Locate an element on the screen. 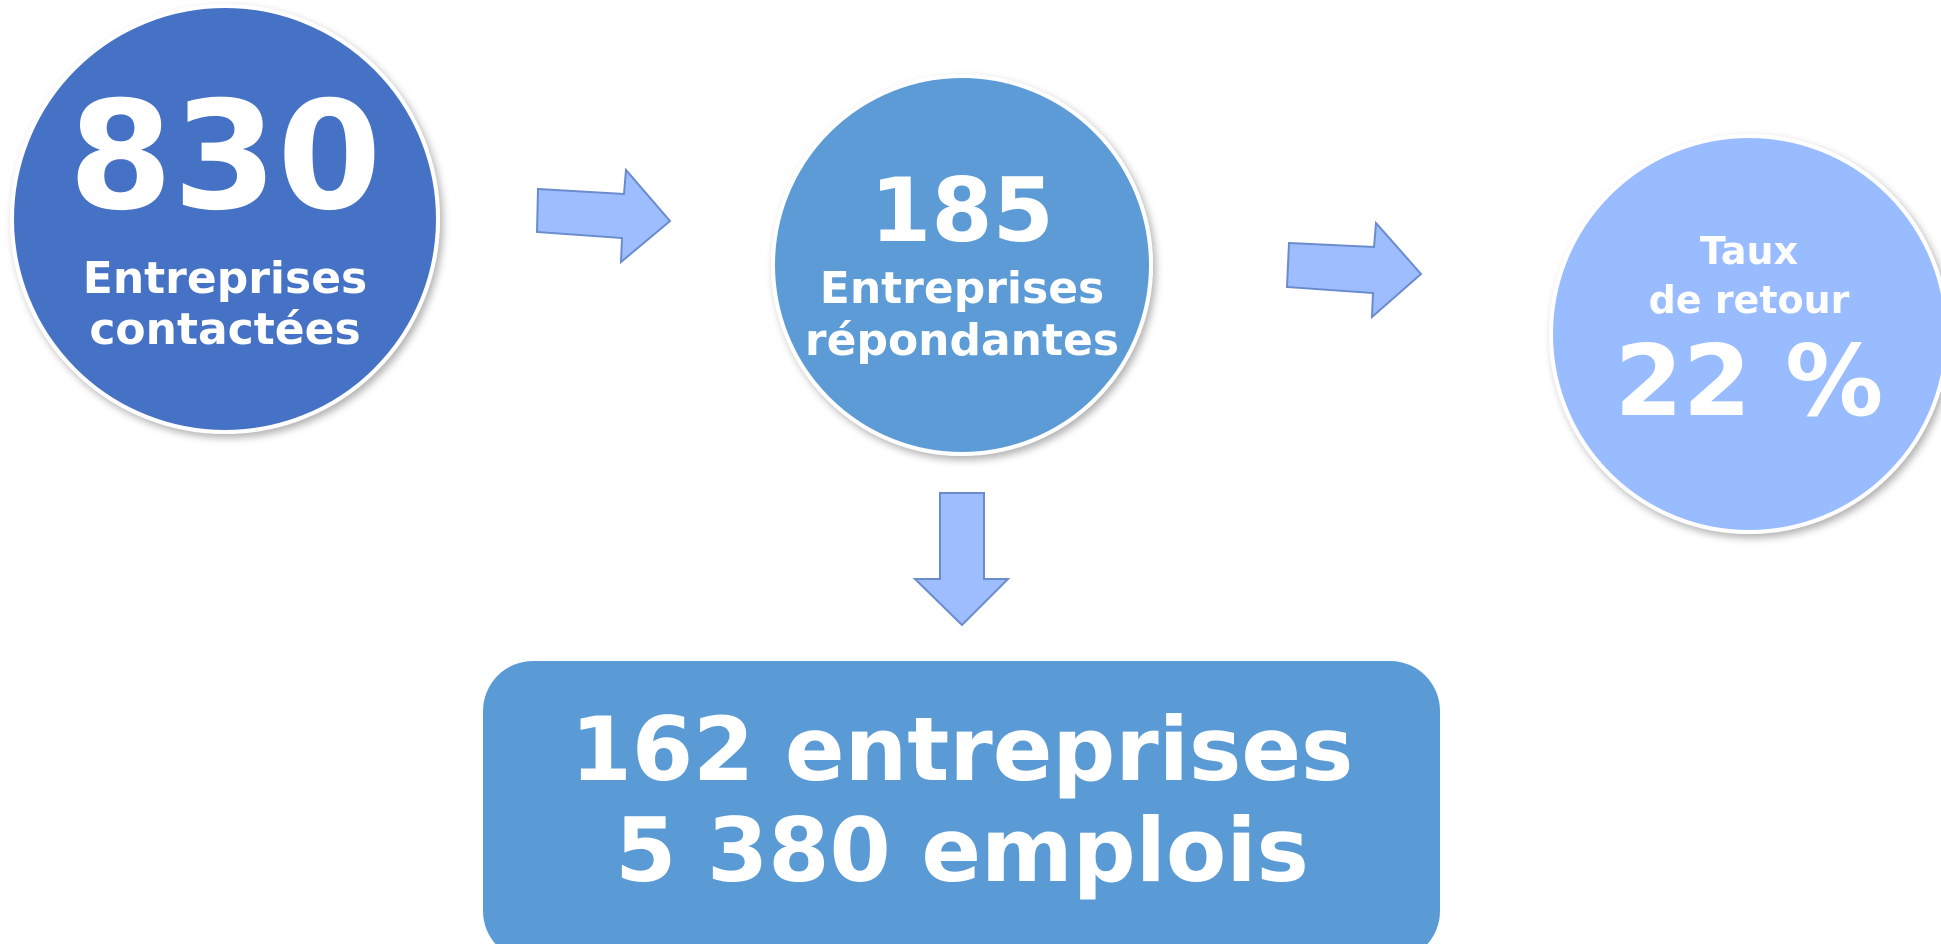 This screenshot has height=944, width=1941. node-number: 22 % is located at coordinates (1749, 382).